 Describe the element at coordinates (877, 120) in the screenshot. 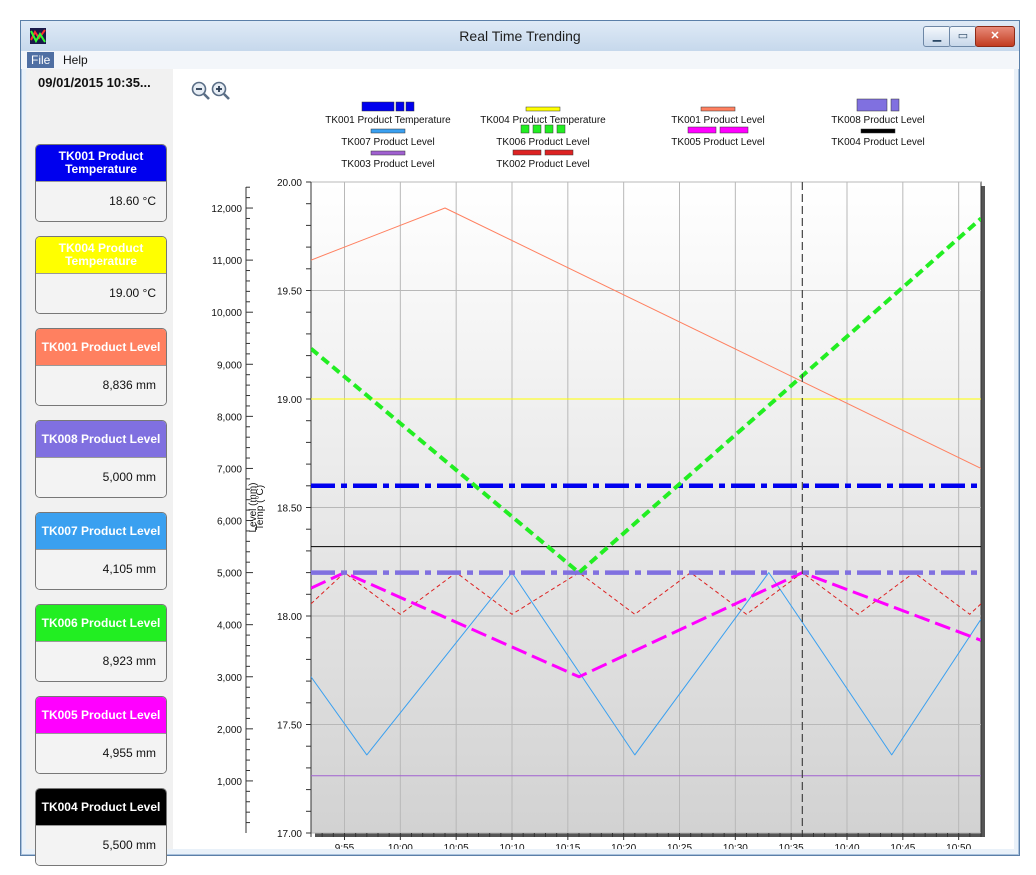

I see `legend-label: TK008 Product Level` at that location.